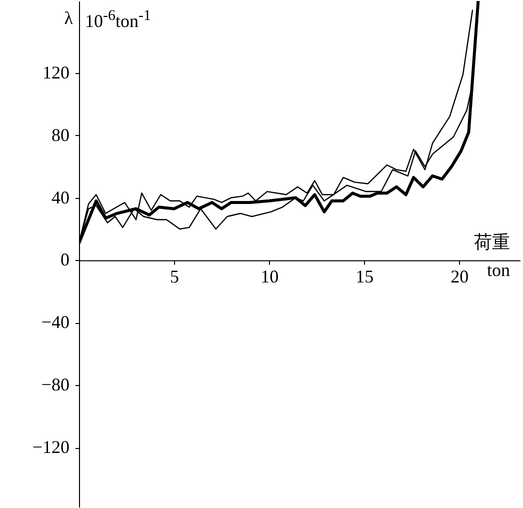  I want to click on y-tick-label: 120, so click(56, 72).